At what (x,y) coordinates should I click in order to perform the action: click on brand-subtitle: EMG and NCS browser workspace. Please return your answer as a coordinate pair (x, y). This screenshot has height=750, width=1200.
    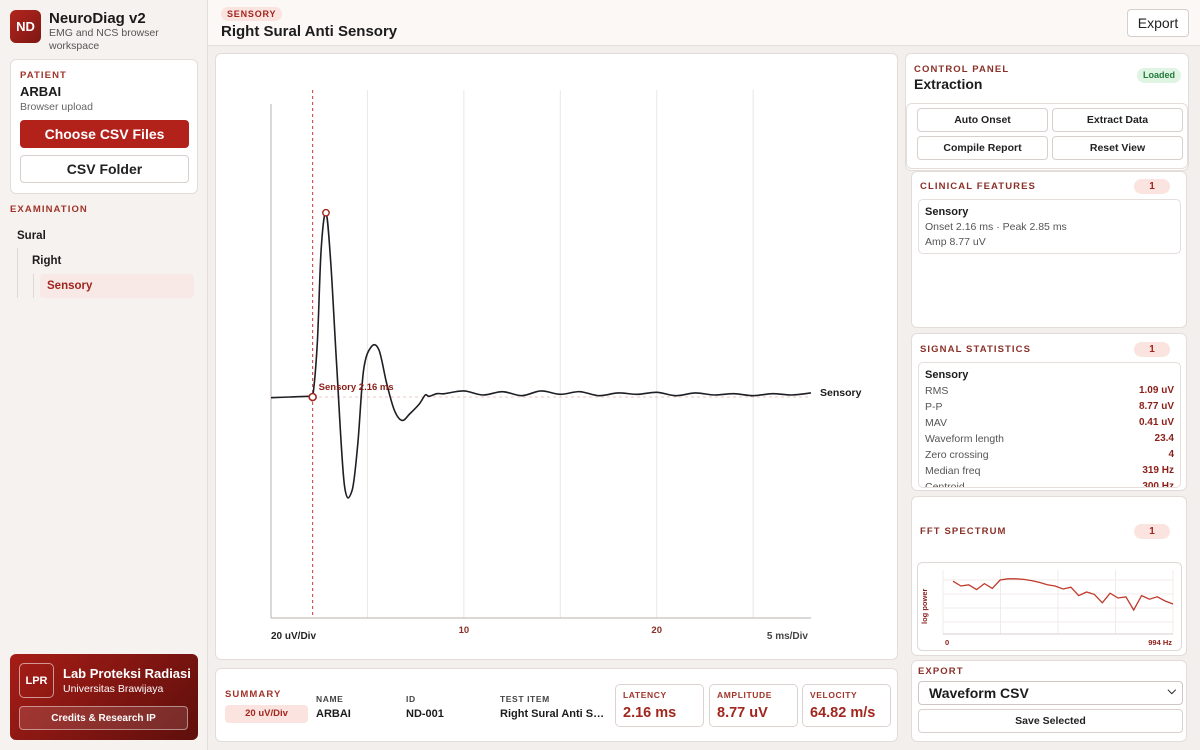
    Looking at the image, I should click on (104, 39).